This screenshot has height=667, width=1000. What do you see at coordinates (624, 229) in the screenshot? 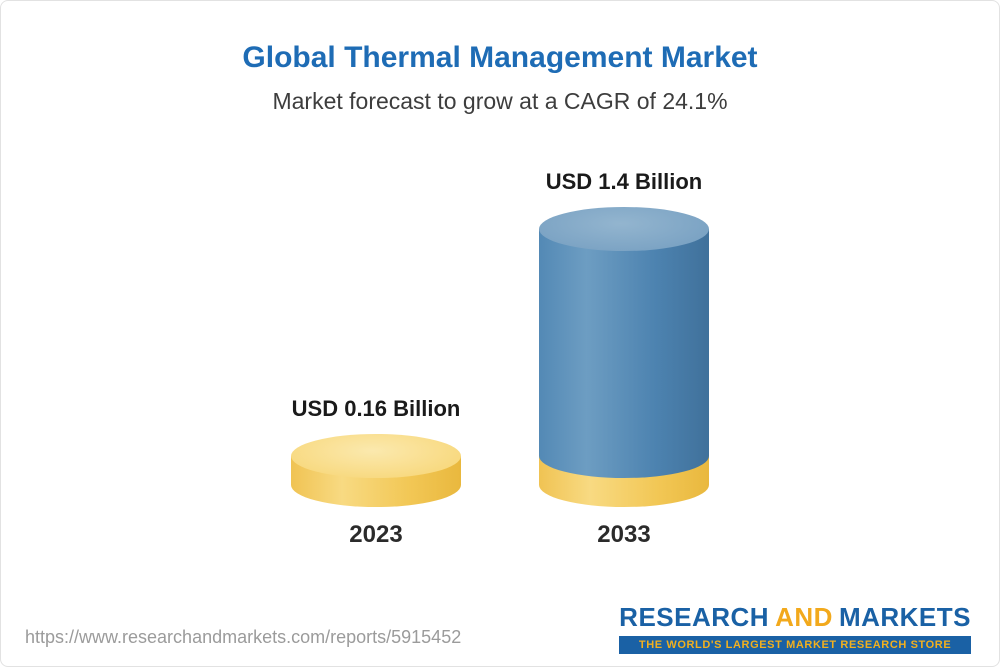
I see `cylinder-2033-top-face` at bounding box center [624, 229].